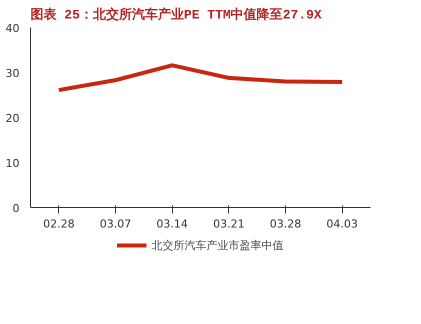 The height and width of the screenshot is (324, 421). What do you see at coordinates (229, 224) in the screenshot?
I see `x-tick-label: 03.21` at bounding box center [229, 224].